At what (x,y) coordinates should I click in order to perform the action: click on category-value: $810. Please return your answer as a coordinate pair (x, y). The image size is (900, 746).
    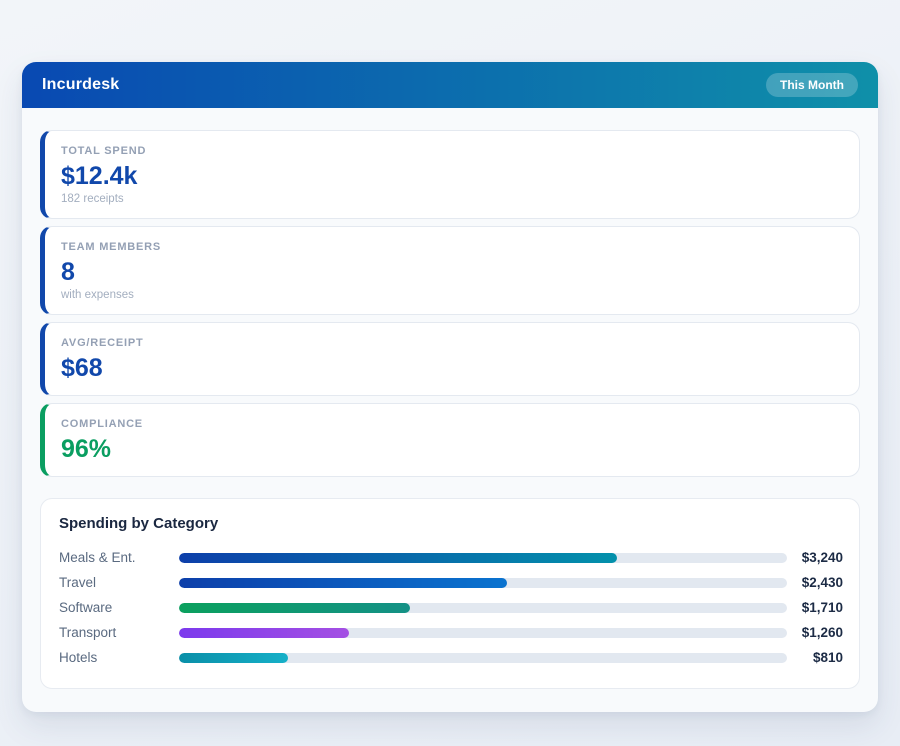
    Looking at the image, I should click on (827, 657).